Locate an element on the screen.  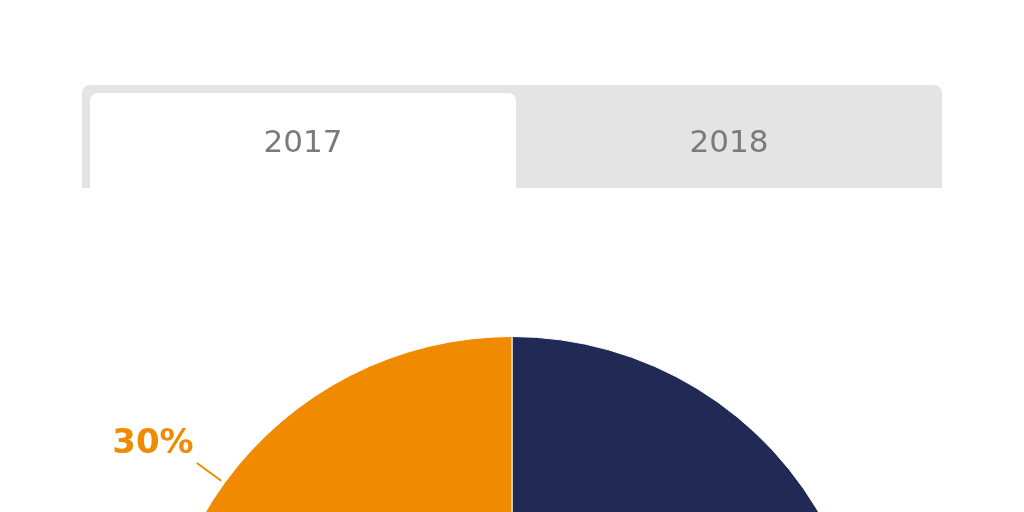
data-label: 30% is located at coordinates (153, 440).